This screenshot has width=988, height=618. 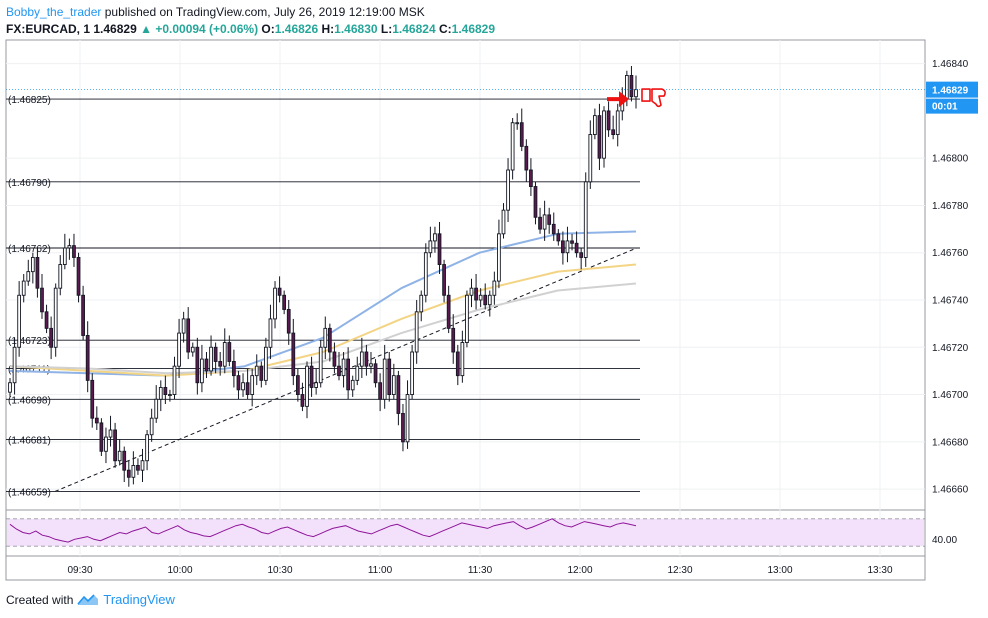 What do you see at coordinates (29, 492) in the screenshot?
I see `level-label: (1.46659)` at bounding box center [29, 492].